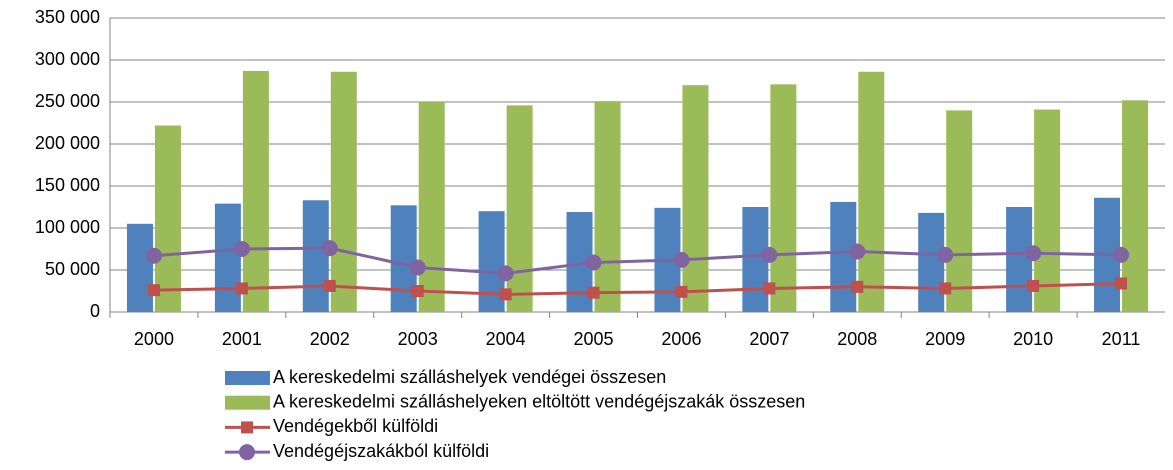 This screenshot has width=1173, height=470. What do you see at coordinates (594, 339) in the screenshot?
I see `x-tick-label: 2005` at bounding box center [594, 339].